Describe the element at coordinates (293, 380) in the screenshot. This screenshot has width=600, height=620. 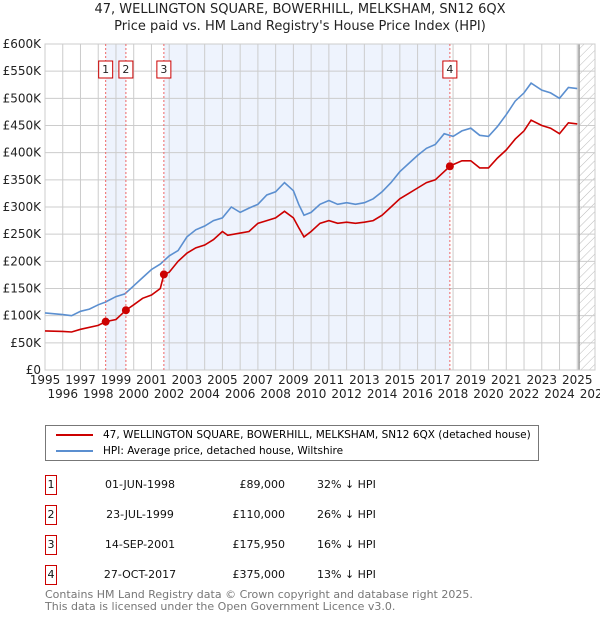
I see `x-tick-label: 2009` at that location.